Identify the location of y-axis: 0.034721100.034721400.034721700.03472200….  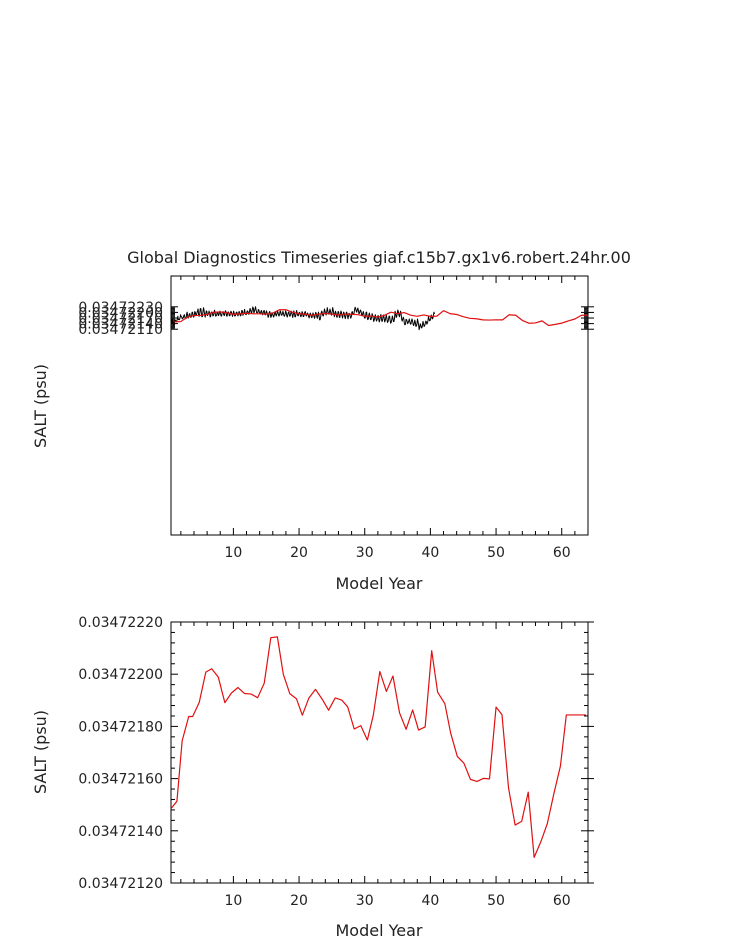
(336, 319).